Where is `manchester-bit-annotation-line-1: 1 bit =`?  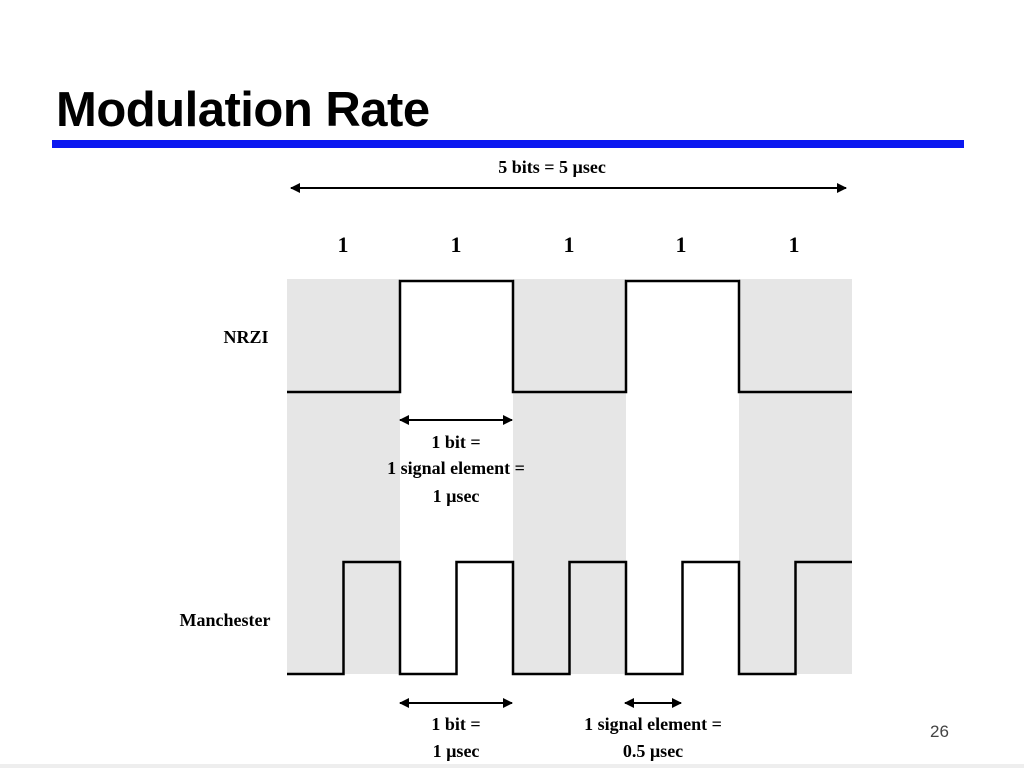 manchester-bit-annotation-line-1: 1 bit = is located at coordinates (455, 724).